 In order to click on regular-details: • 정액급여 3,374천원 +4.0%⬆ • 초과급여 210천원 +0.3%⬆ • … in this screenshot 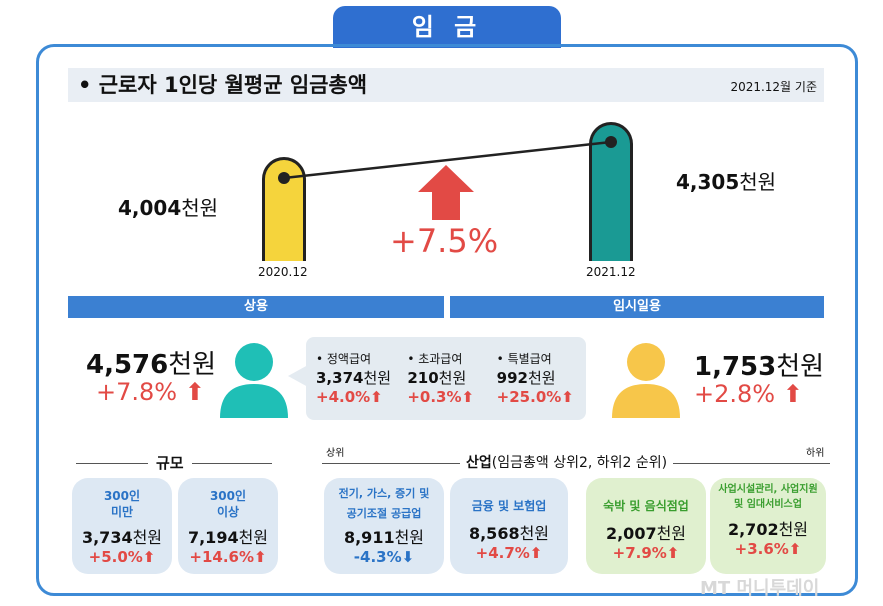, I will do `click(451, 378)`.